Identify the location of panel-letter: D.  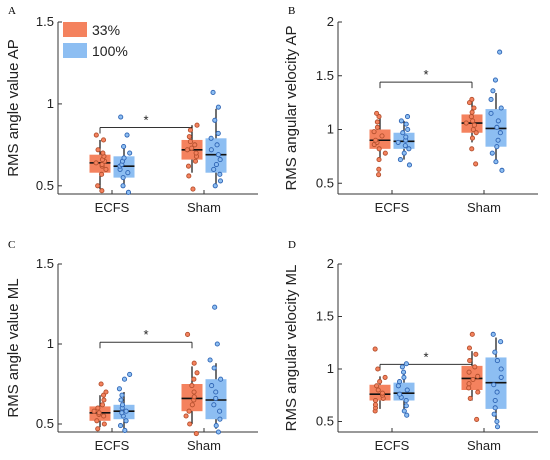
(292, 245).